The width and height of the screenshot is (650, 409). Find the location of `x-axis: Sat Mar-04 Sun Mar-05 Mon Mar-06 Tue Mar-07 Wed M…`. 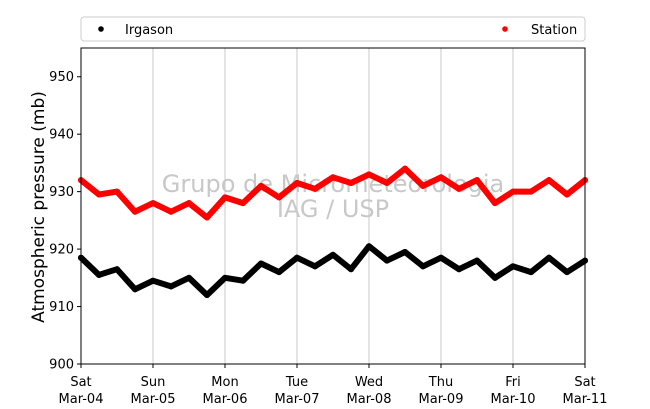

x-axis: Sat Mar-04 Sun Mar-05 Mon Mar-06 Tue Mar-07 Wed M… is located at coordinates (333, 385).